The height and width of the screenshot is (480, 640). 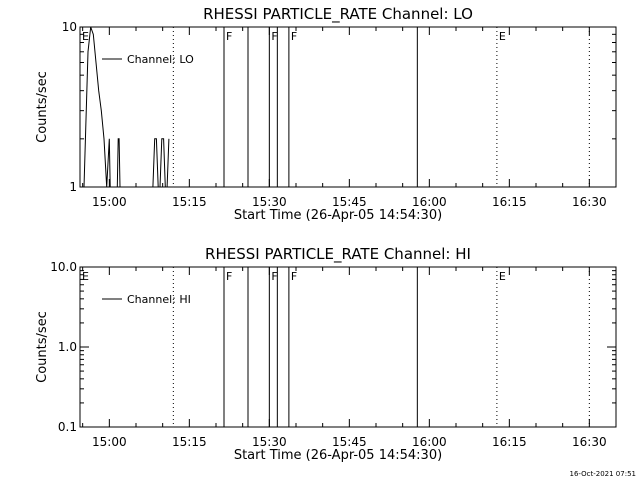 I want to click on y-tick-label: 1, so click(x=73, y=187).